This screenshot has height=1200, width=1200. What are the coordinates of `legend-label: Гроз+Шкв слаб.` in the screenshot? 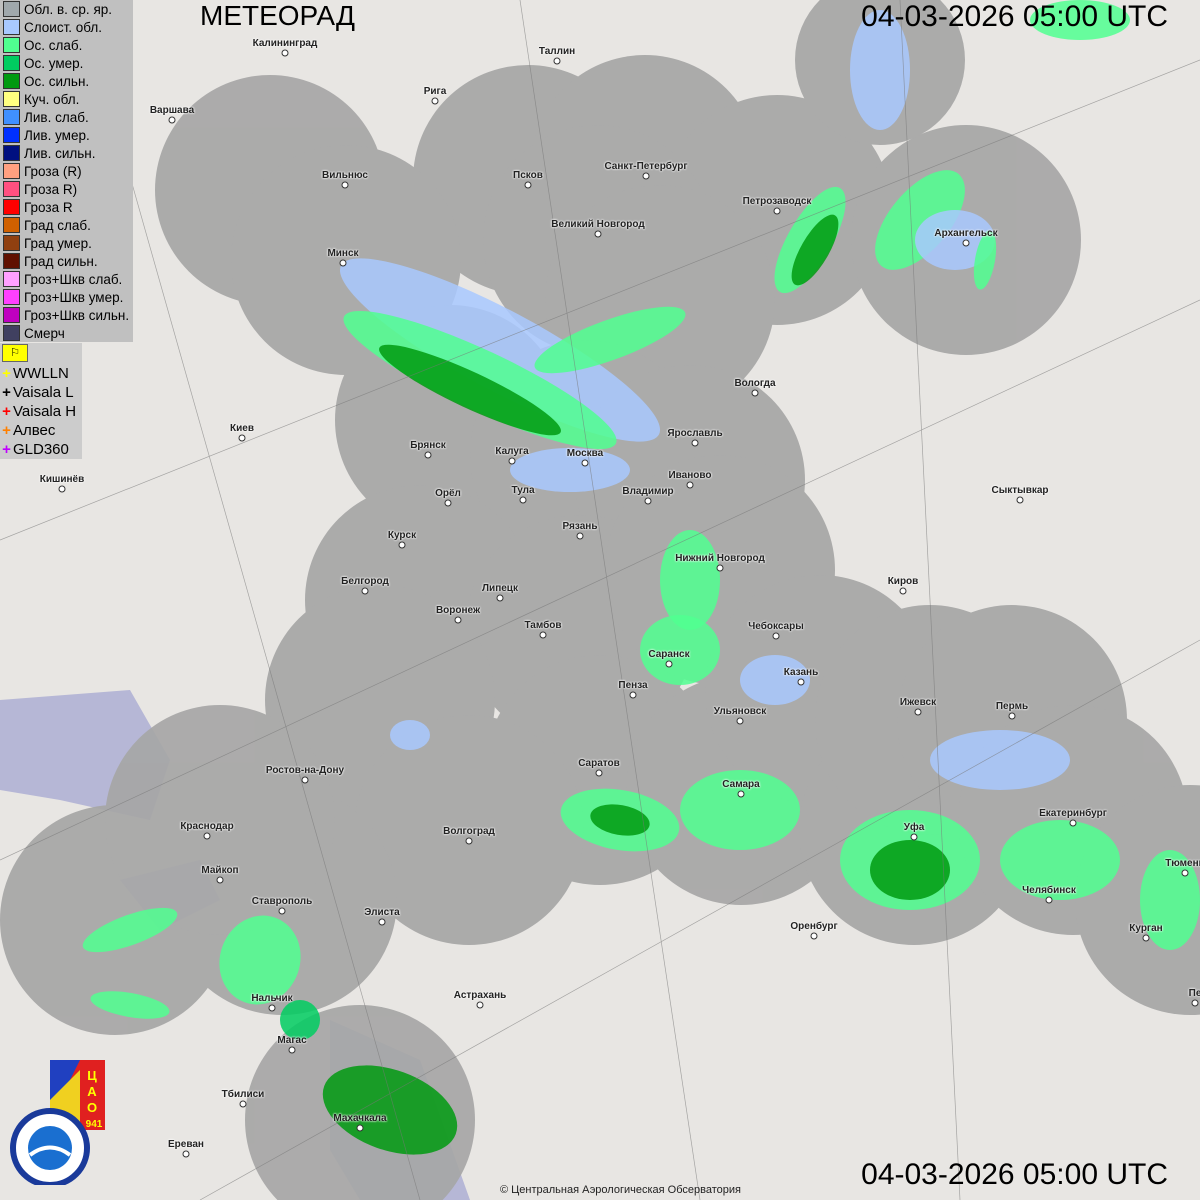 It's located at (73, 279).